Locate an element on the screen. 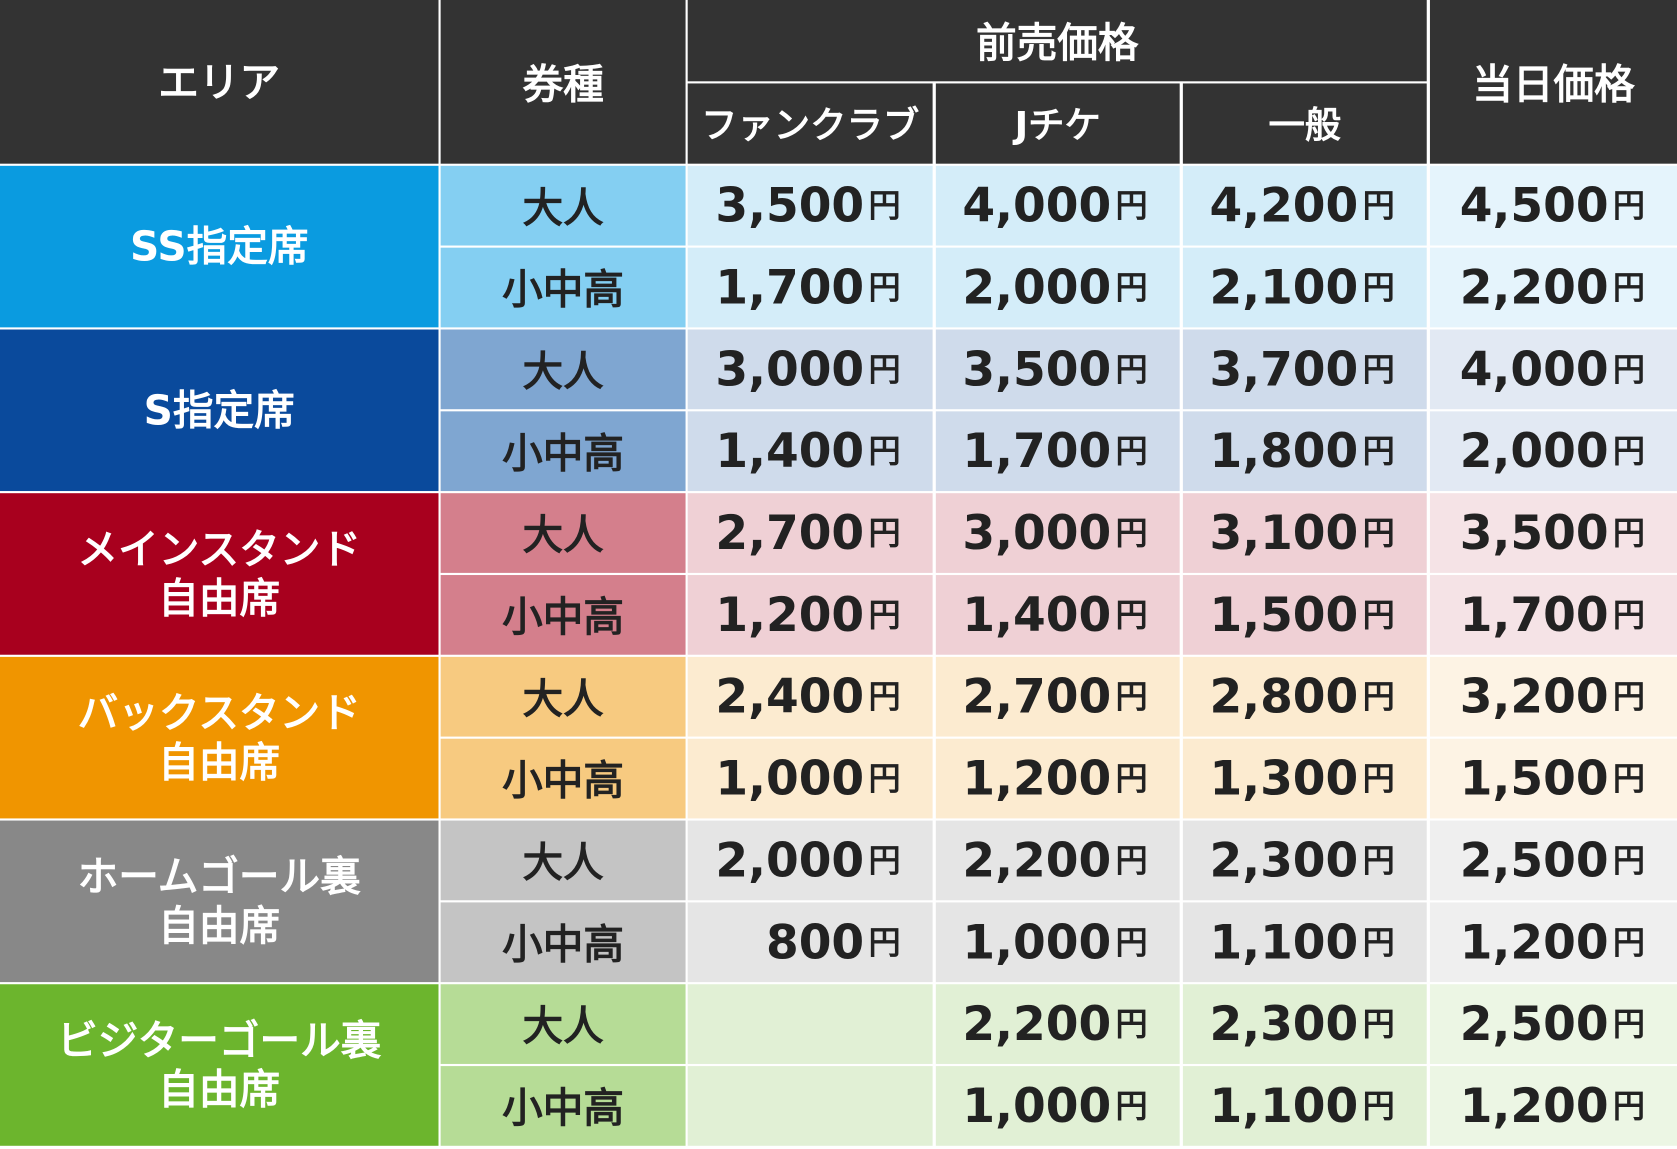 Image resolution: width=1677 pixels, height=1149 pixels. price-amount: 2,300 is located at coordinates (1283, 860).